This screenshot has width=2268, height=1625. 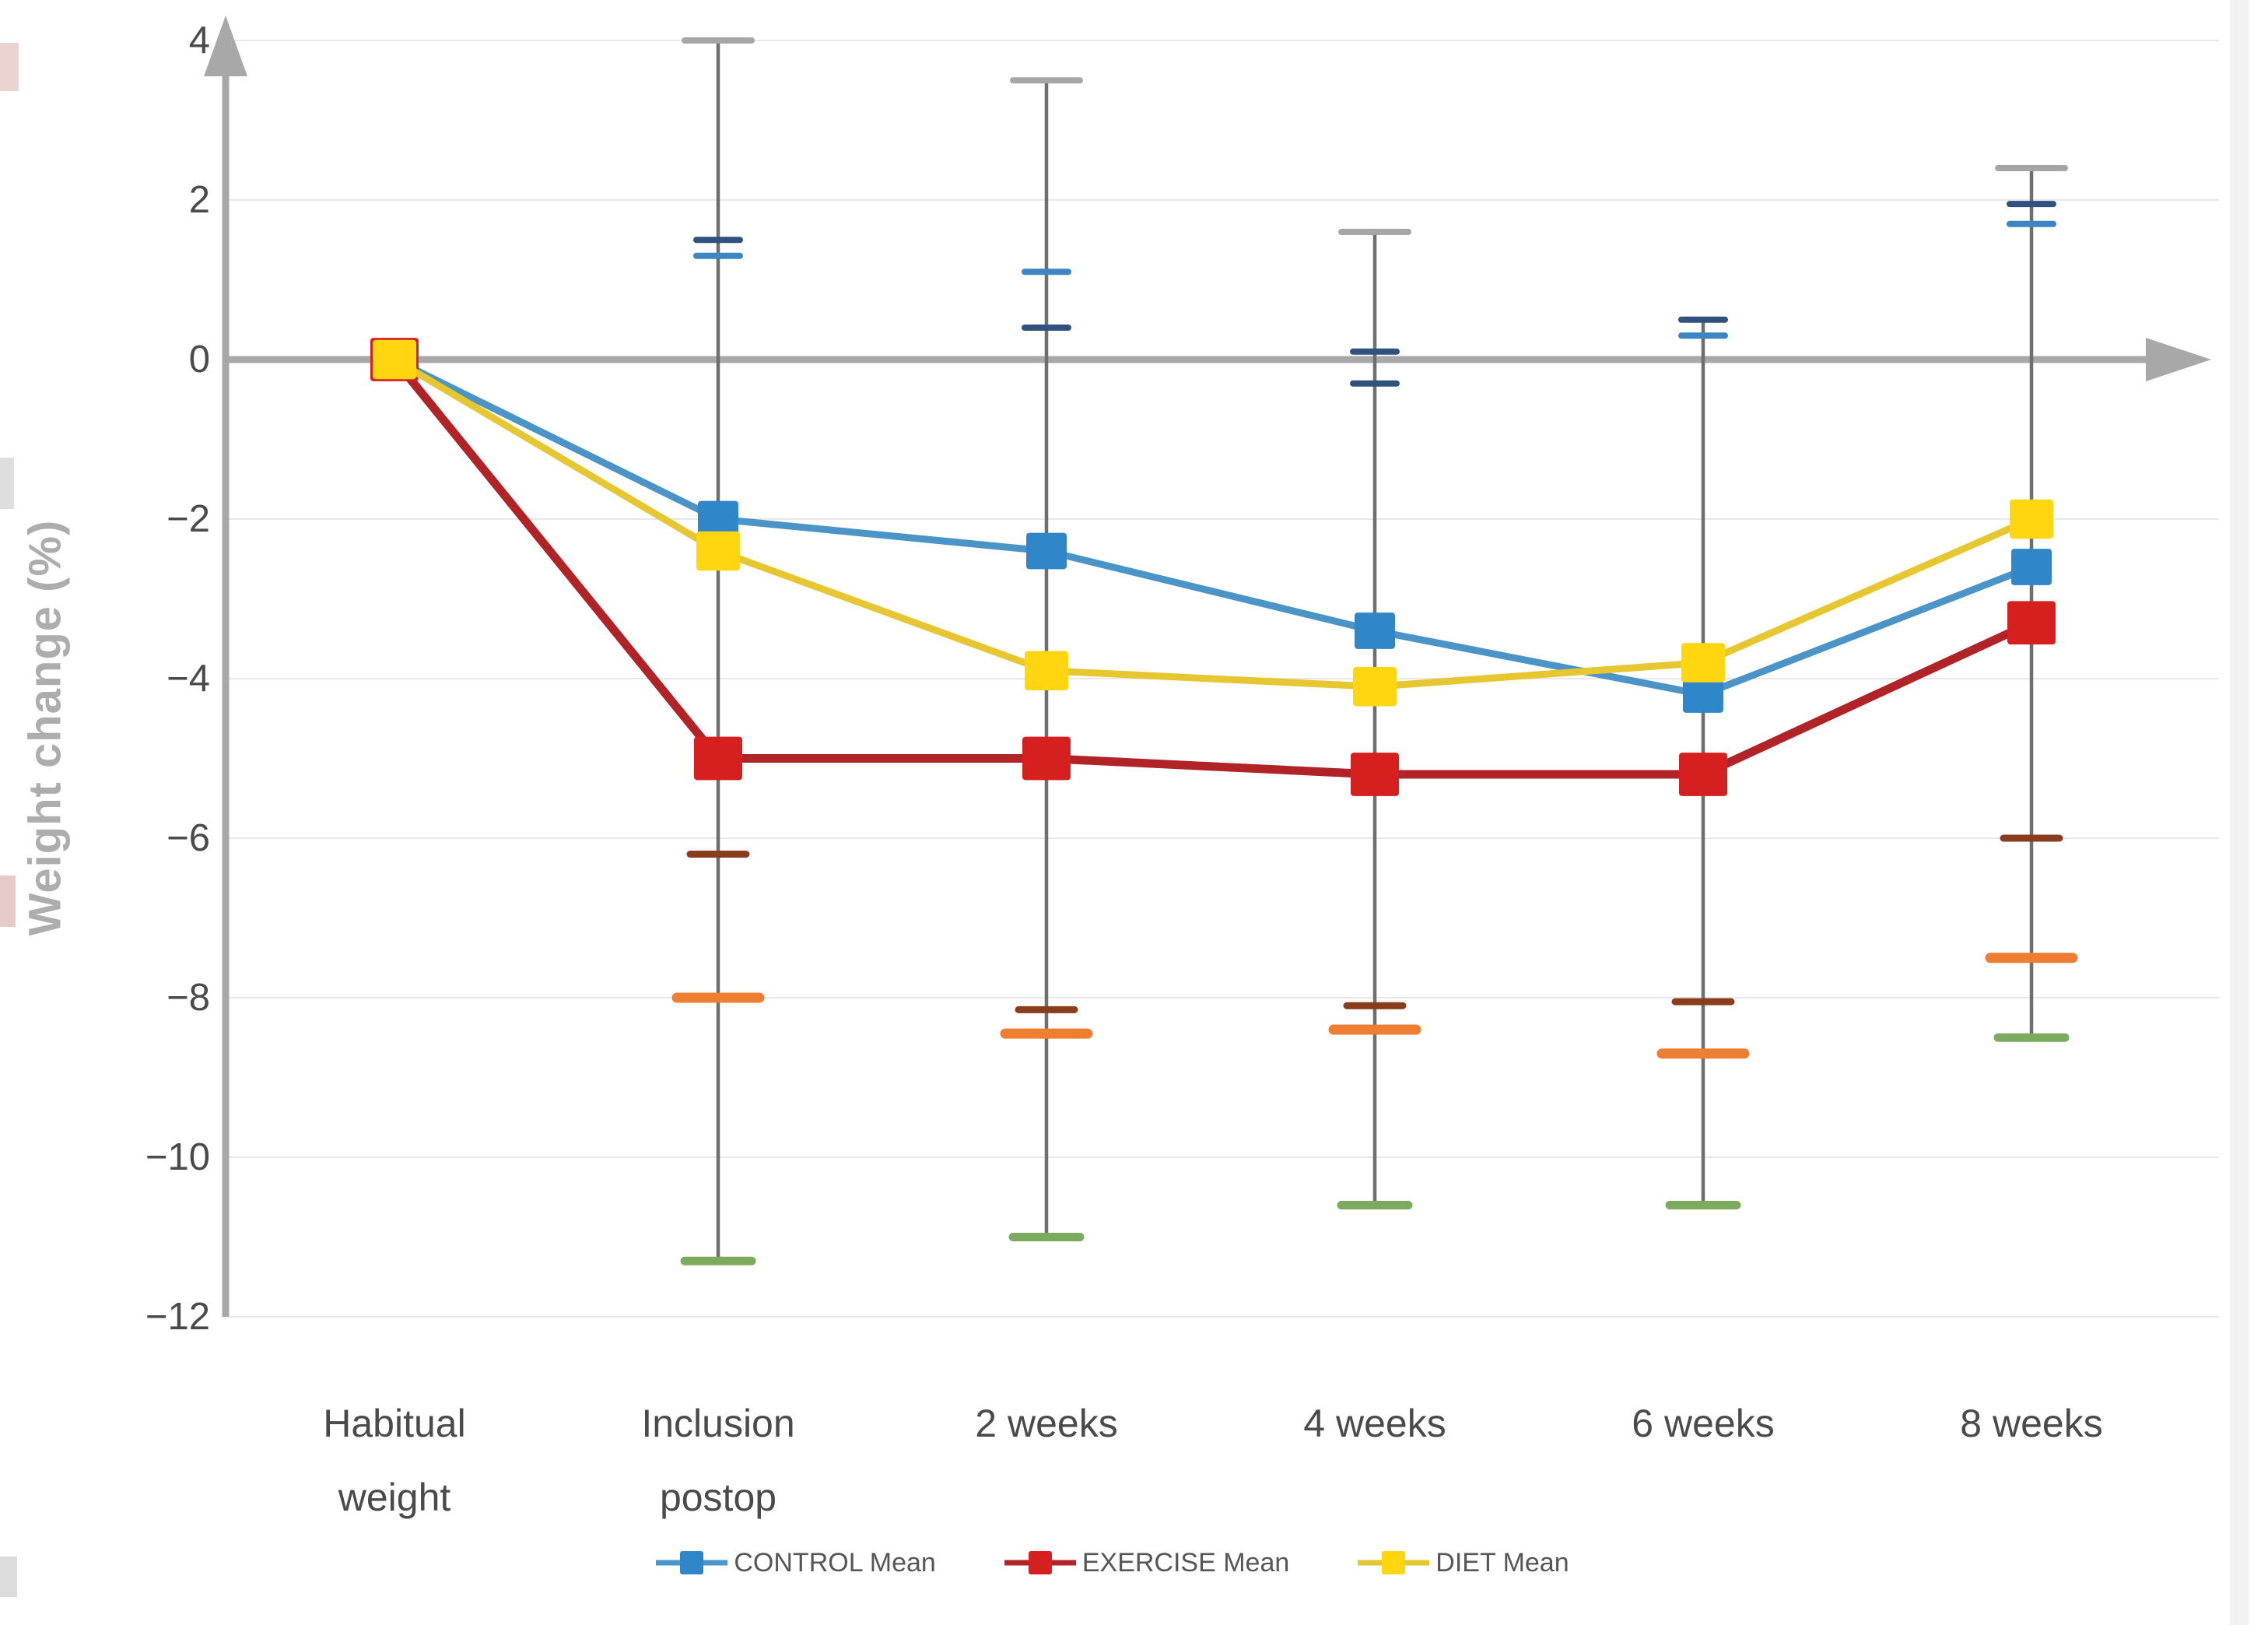 I want to click on y-axis-arrow-icon, so click(x=226, y=46).